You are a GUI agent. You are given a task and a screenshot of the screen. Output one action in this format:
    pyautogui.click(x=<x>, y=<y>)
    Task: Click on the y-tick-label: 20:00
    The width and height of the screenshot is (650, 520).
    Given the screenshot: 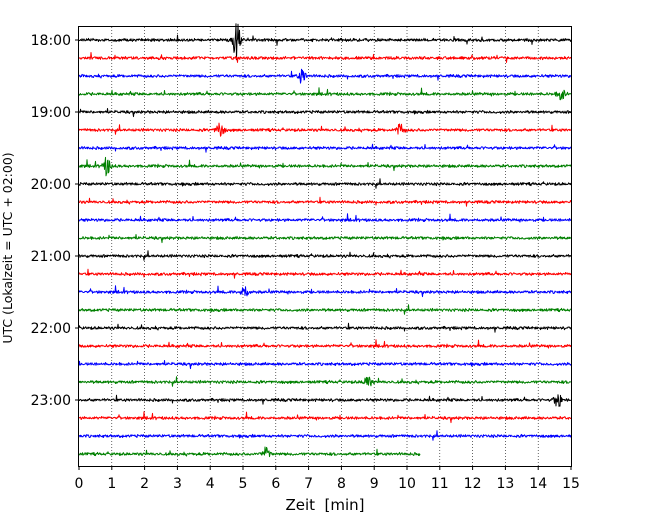 What is the action you would take?
    pyautogui.click(x=51, y=185)
    